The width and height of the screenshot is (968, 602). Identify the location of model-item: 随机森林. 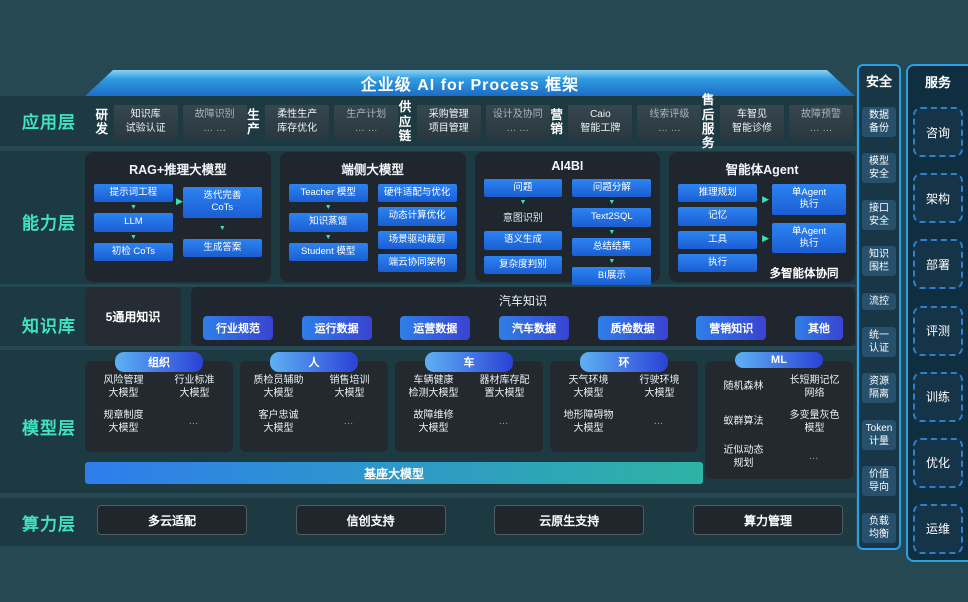
(743, 387).